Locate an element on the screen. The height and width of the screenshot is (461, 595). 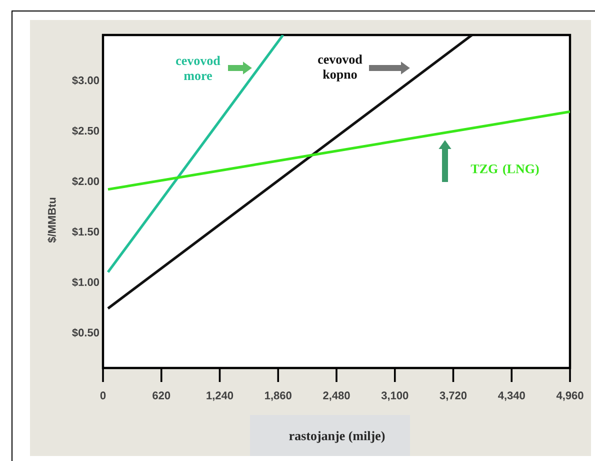
x-tick-label: 1,240 is located at coordinates (220, 396).